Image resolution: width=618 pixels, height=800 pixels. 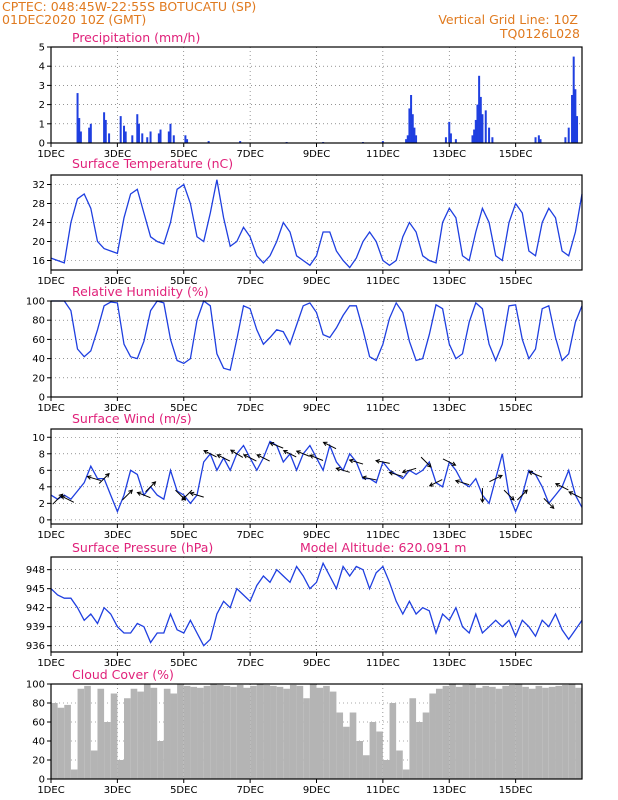 What do you see at coordinates (183, 154) in the screenshot?
I see `precip-xtick-label: 5DEC` at bounding box center [183, 154].